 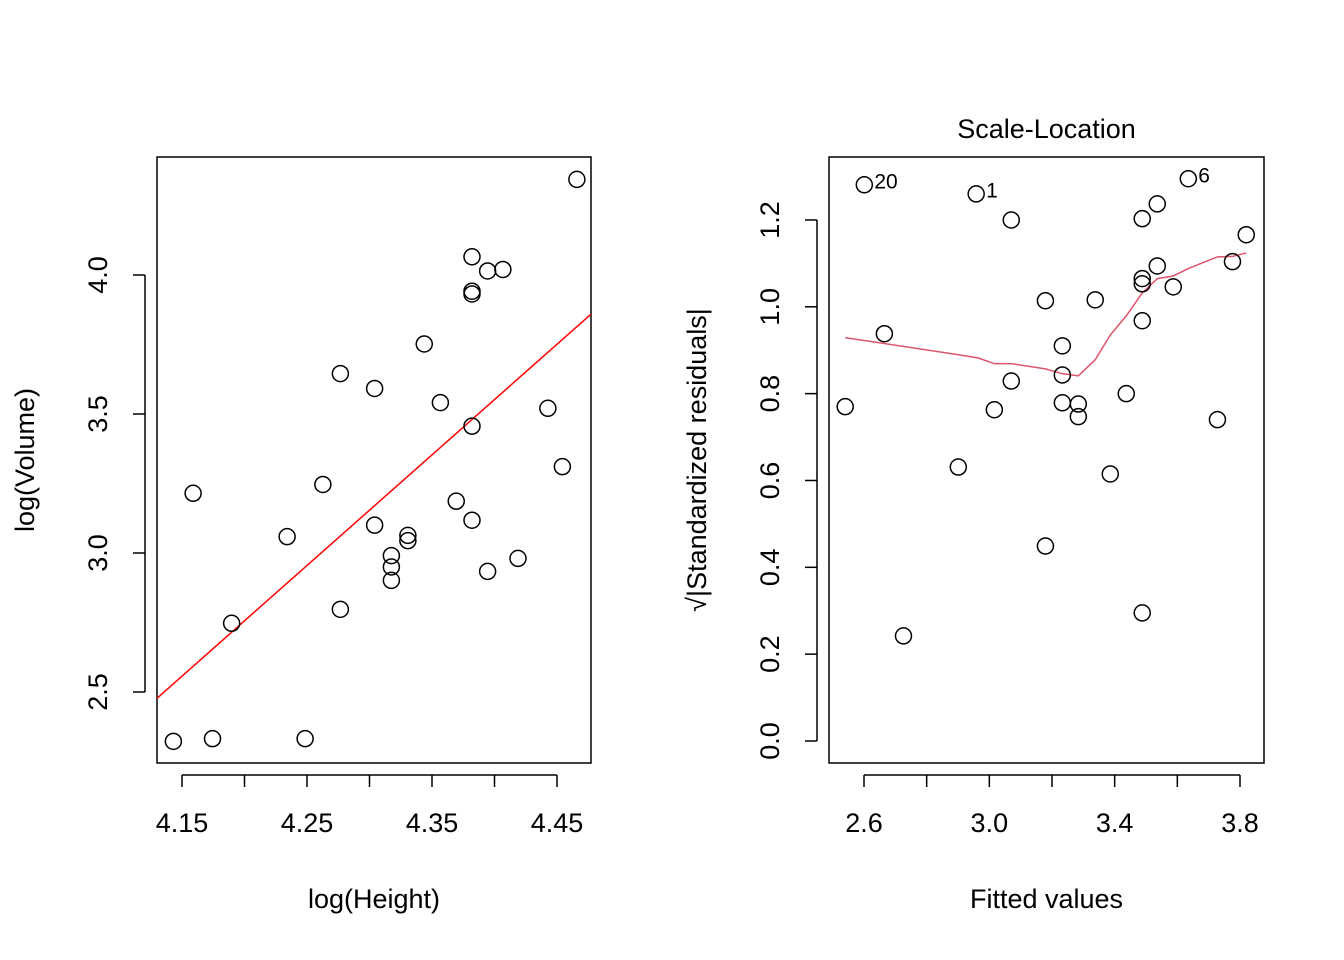 I want to click on y-tick-label: 0.6, so click(x=770, y=481).